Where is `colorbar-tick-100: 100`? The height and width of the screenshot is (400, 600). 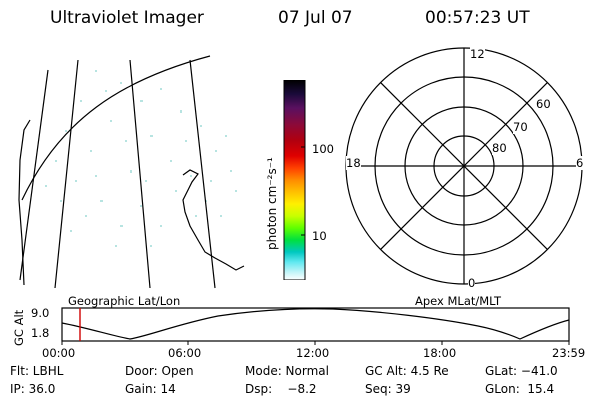 colorbar-tick-100: 100 is located at coordinates (323, 149).